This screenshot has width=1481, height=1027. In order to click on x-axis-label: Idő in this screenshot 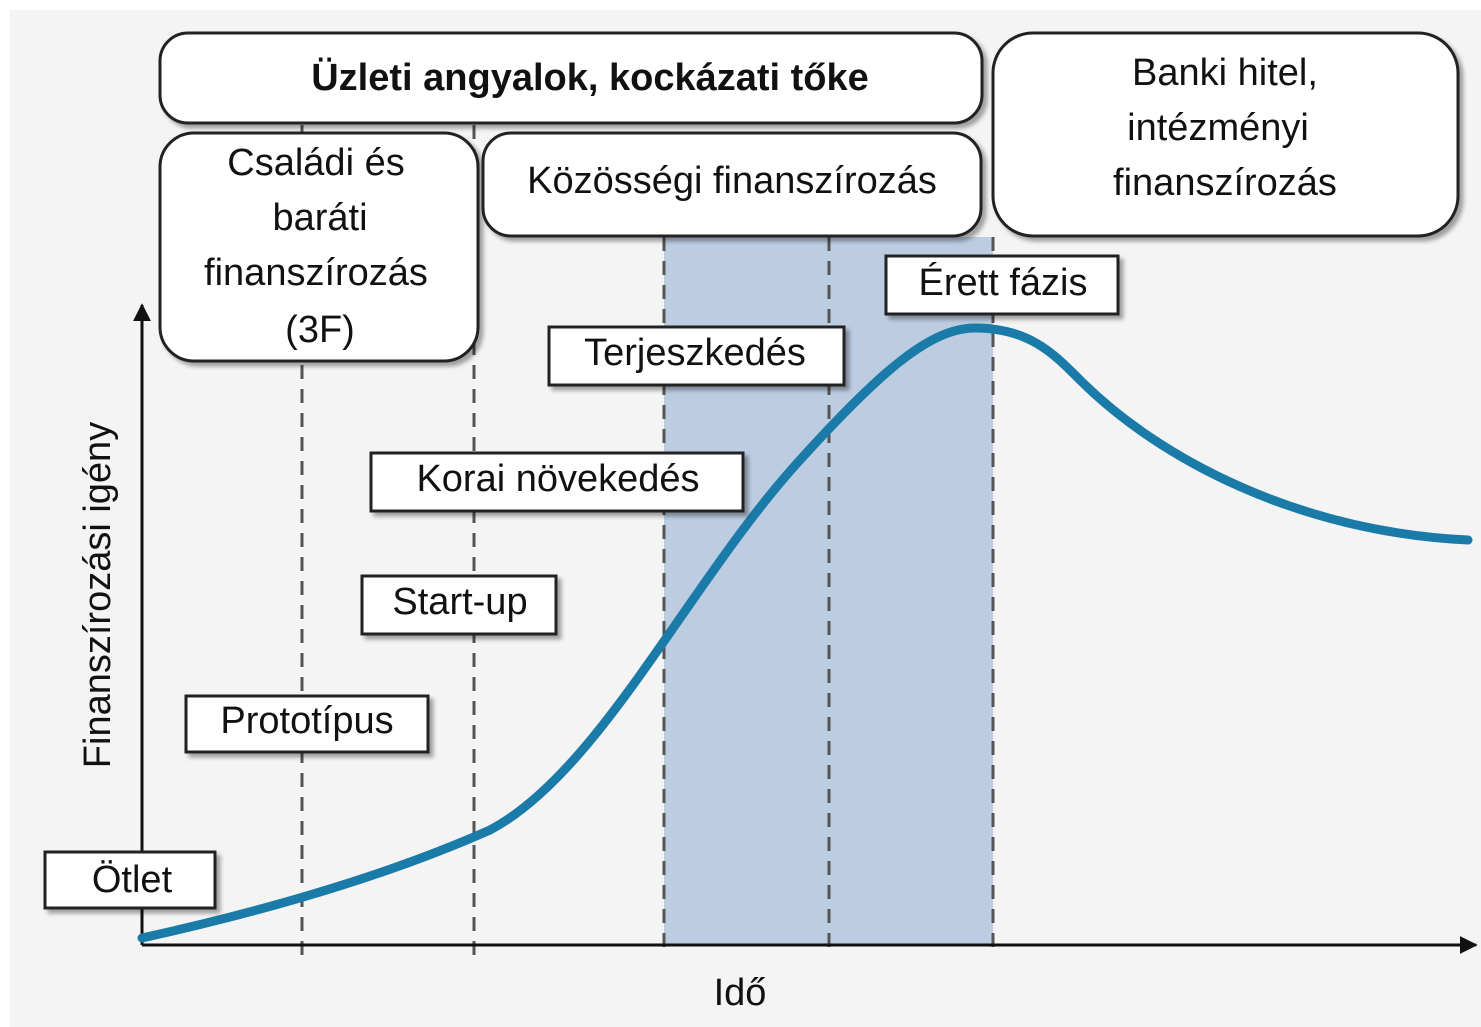, I will do `click(740, 993)`.